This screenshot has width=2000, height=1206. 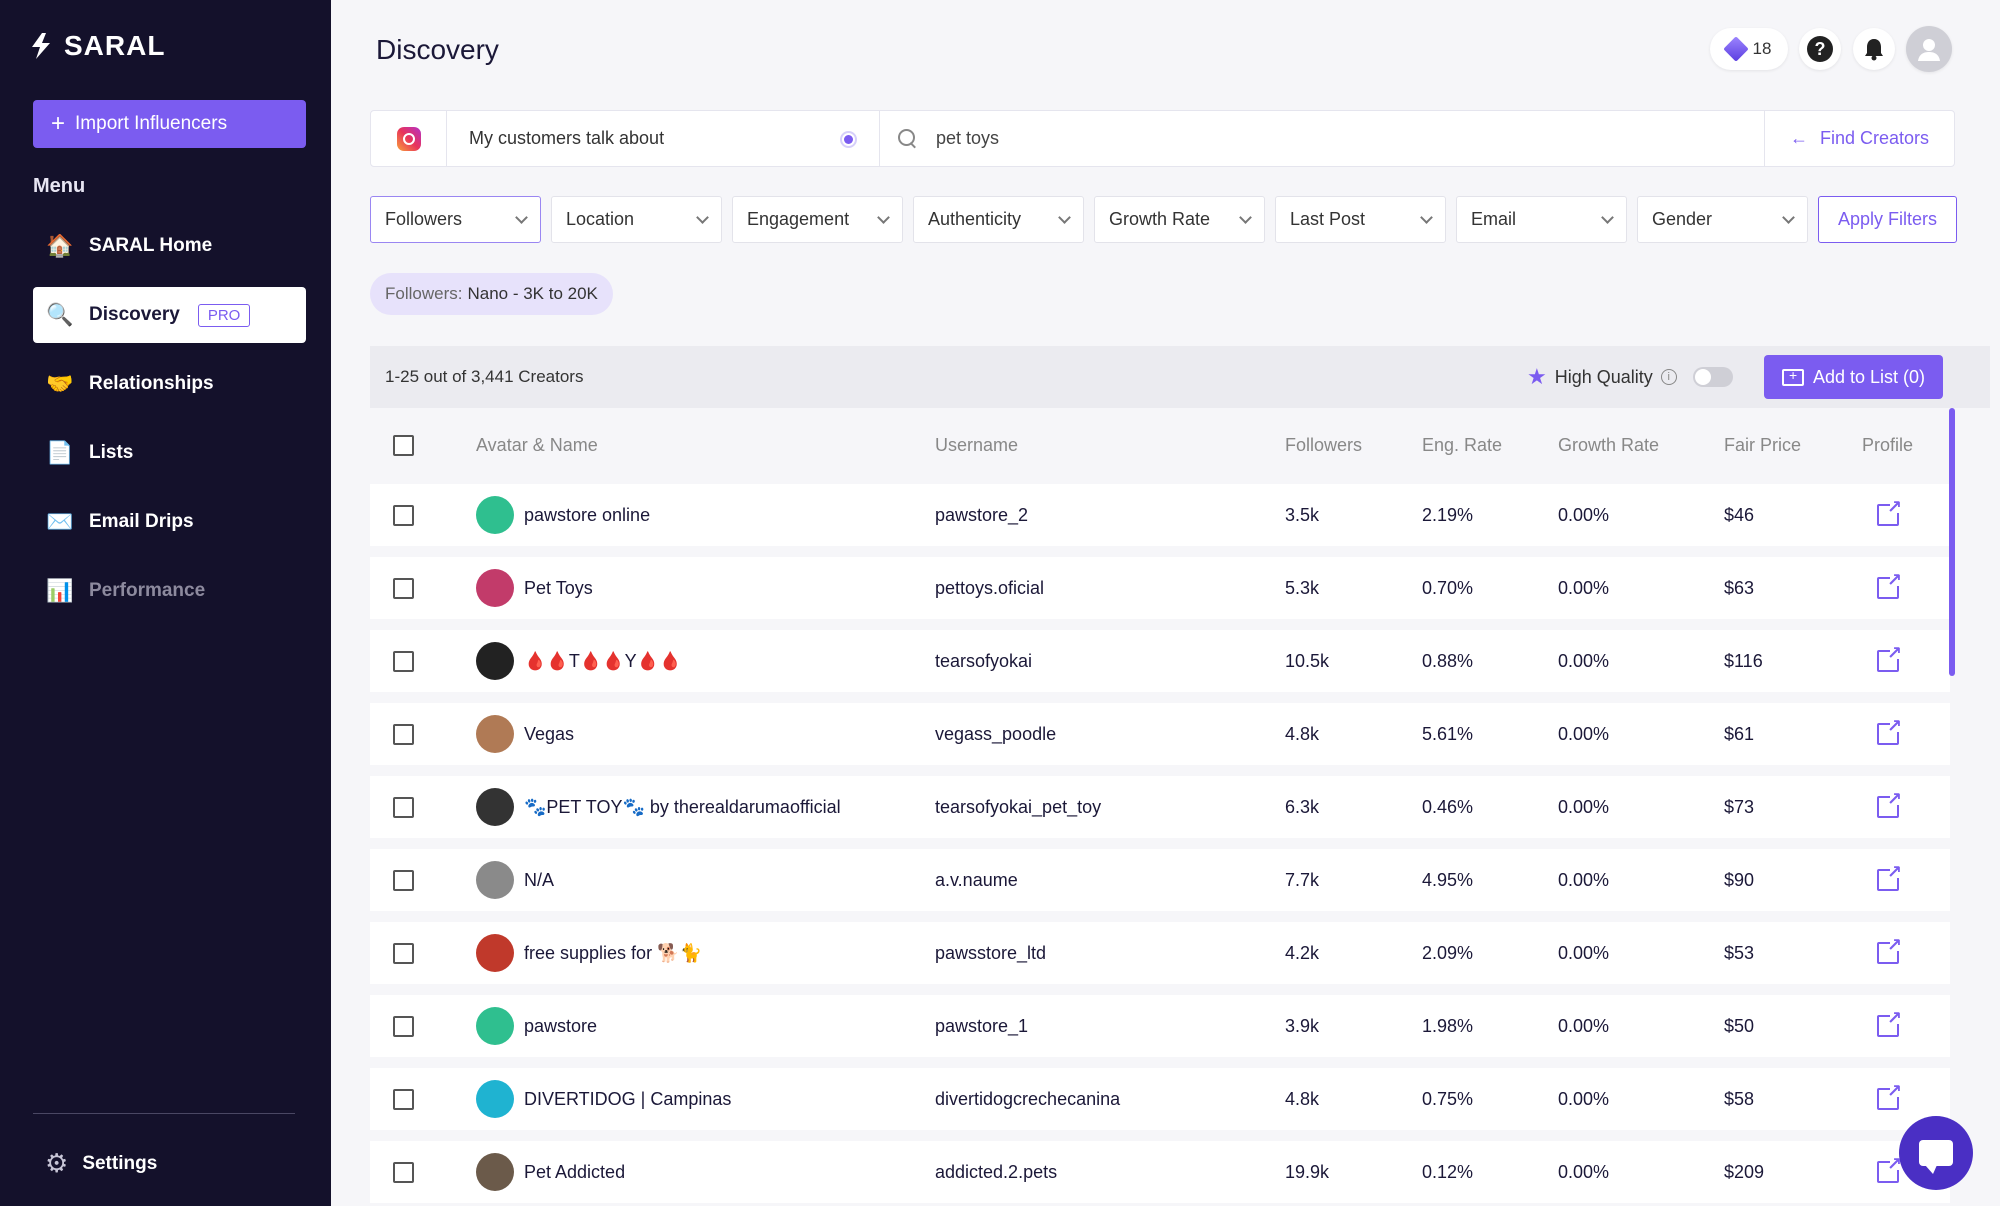 I want to click on notifications-button, so click(x=1874, y=49).